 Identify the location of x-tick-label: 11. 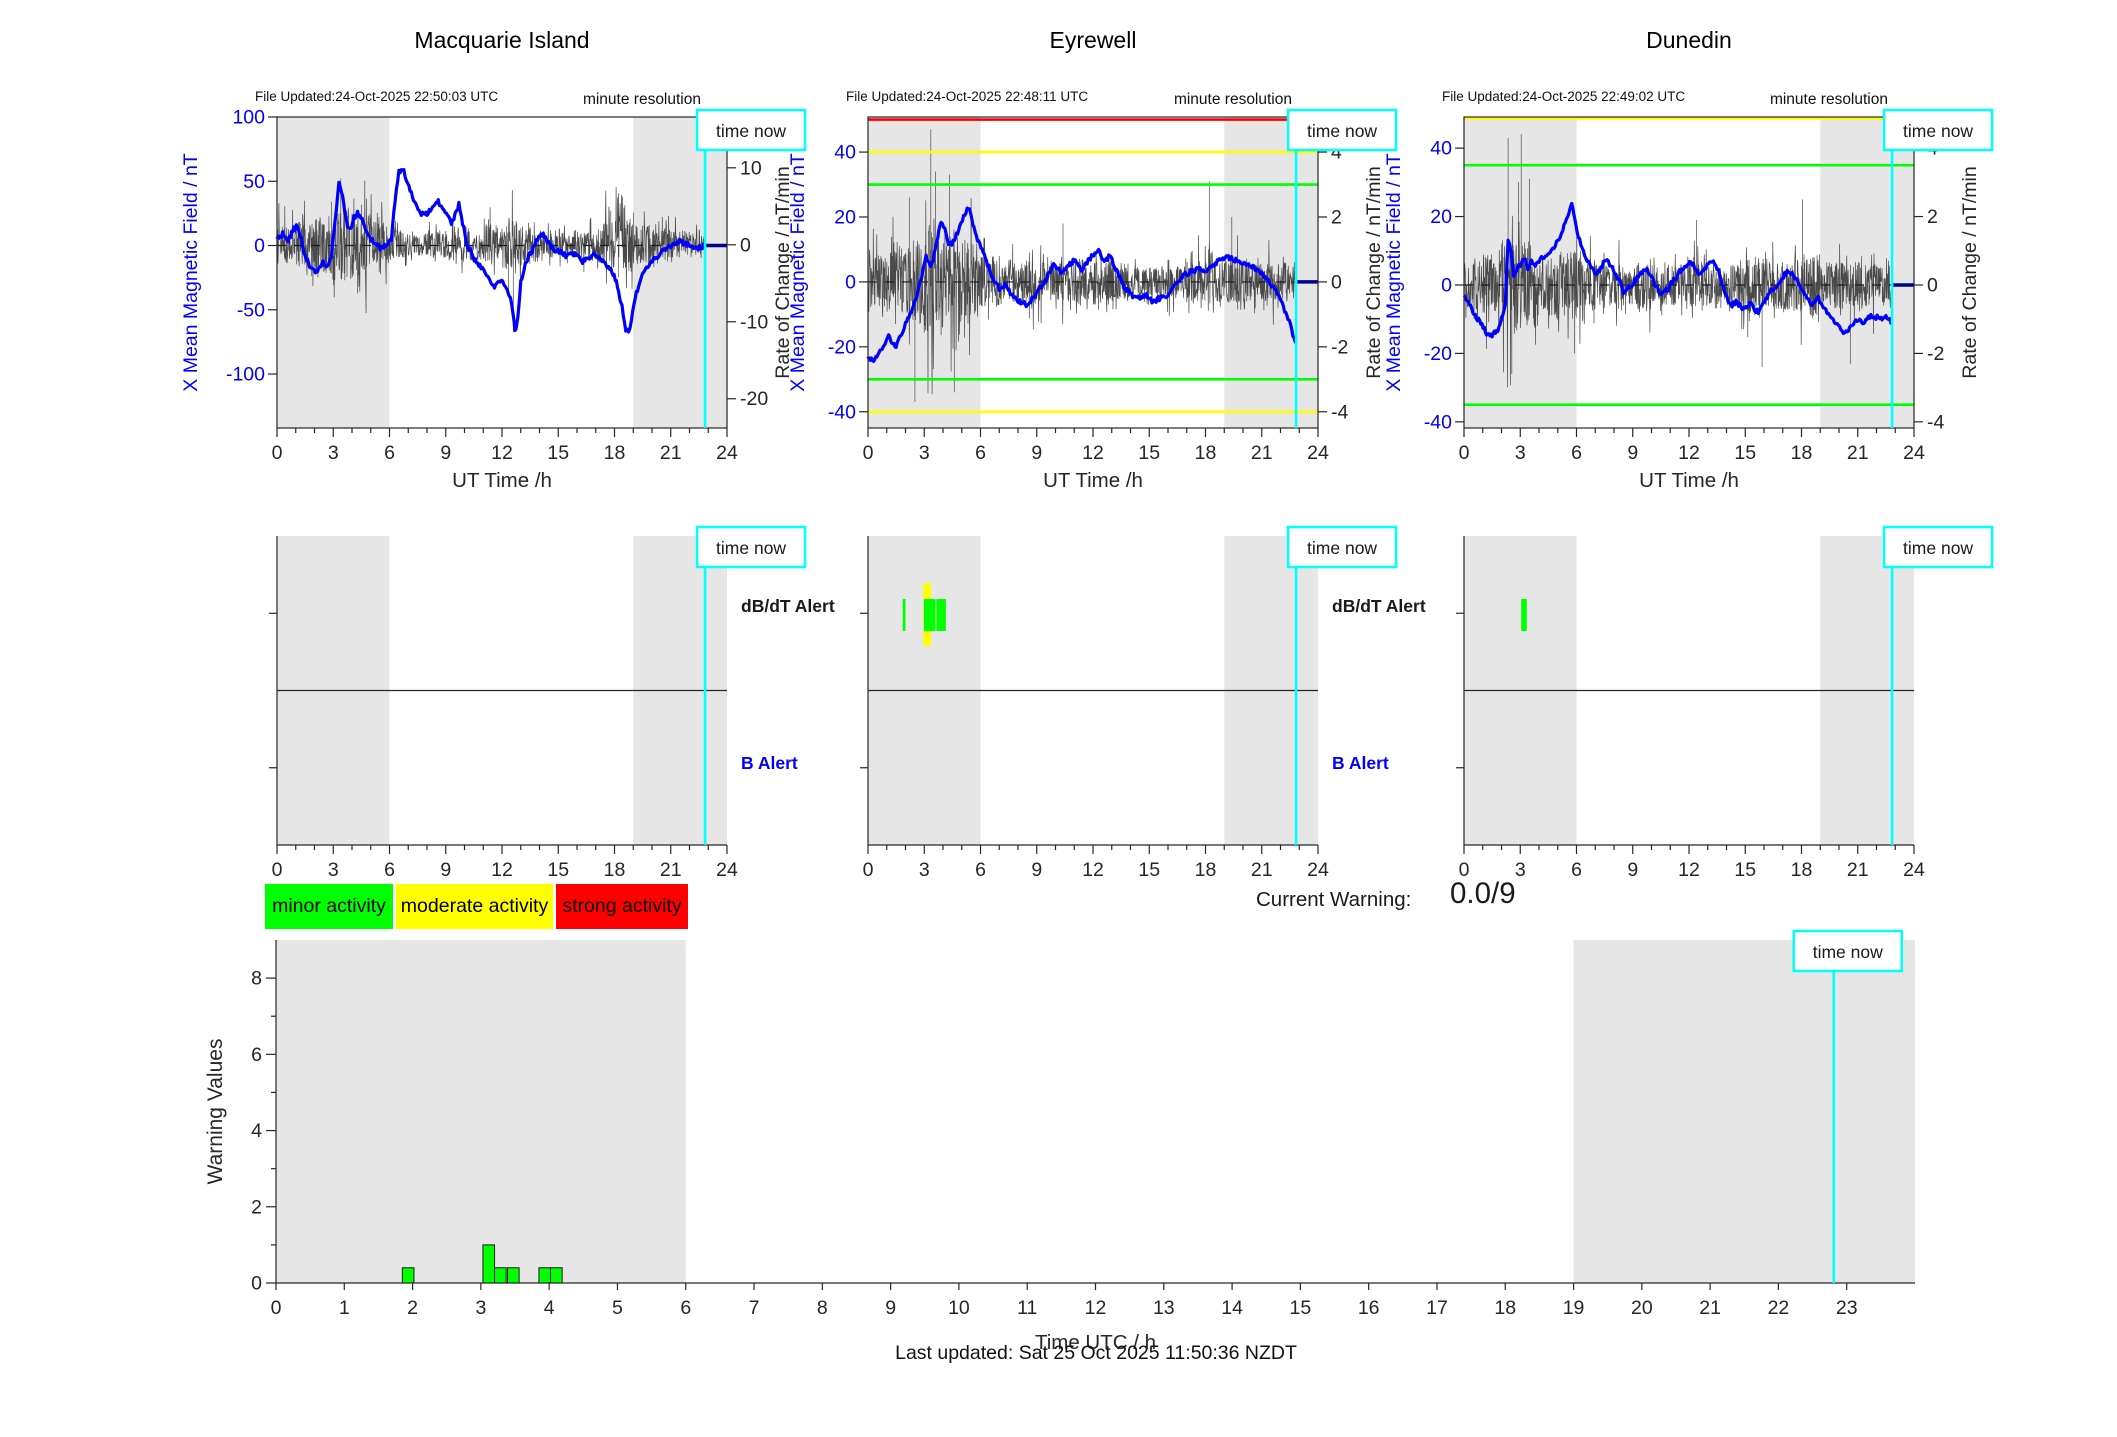
(1027, 1308).